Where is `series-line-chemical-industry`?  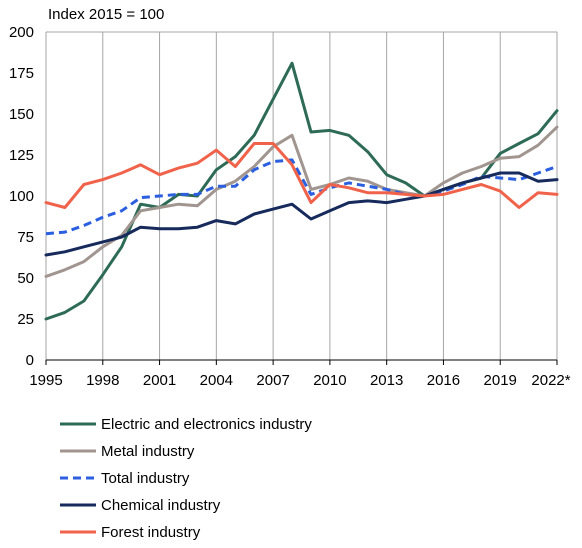
series-line-chemical-industry is located at coordinates (301, 214).